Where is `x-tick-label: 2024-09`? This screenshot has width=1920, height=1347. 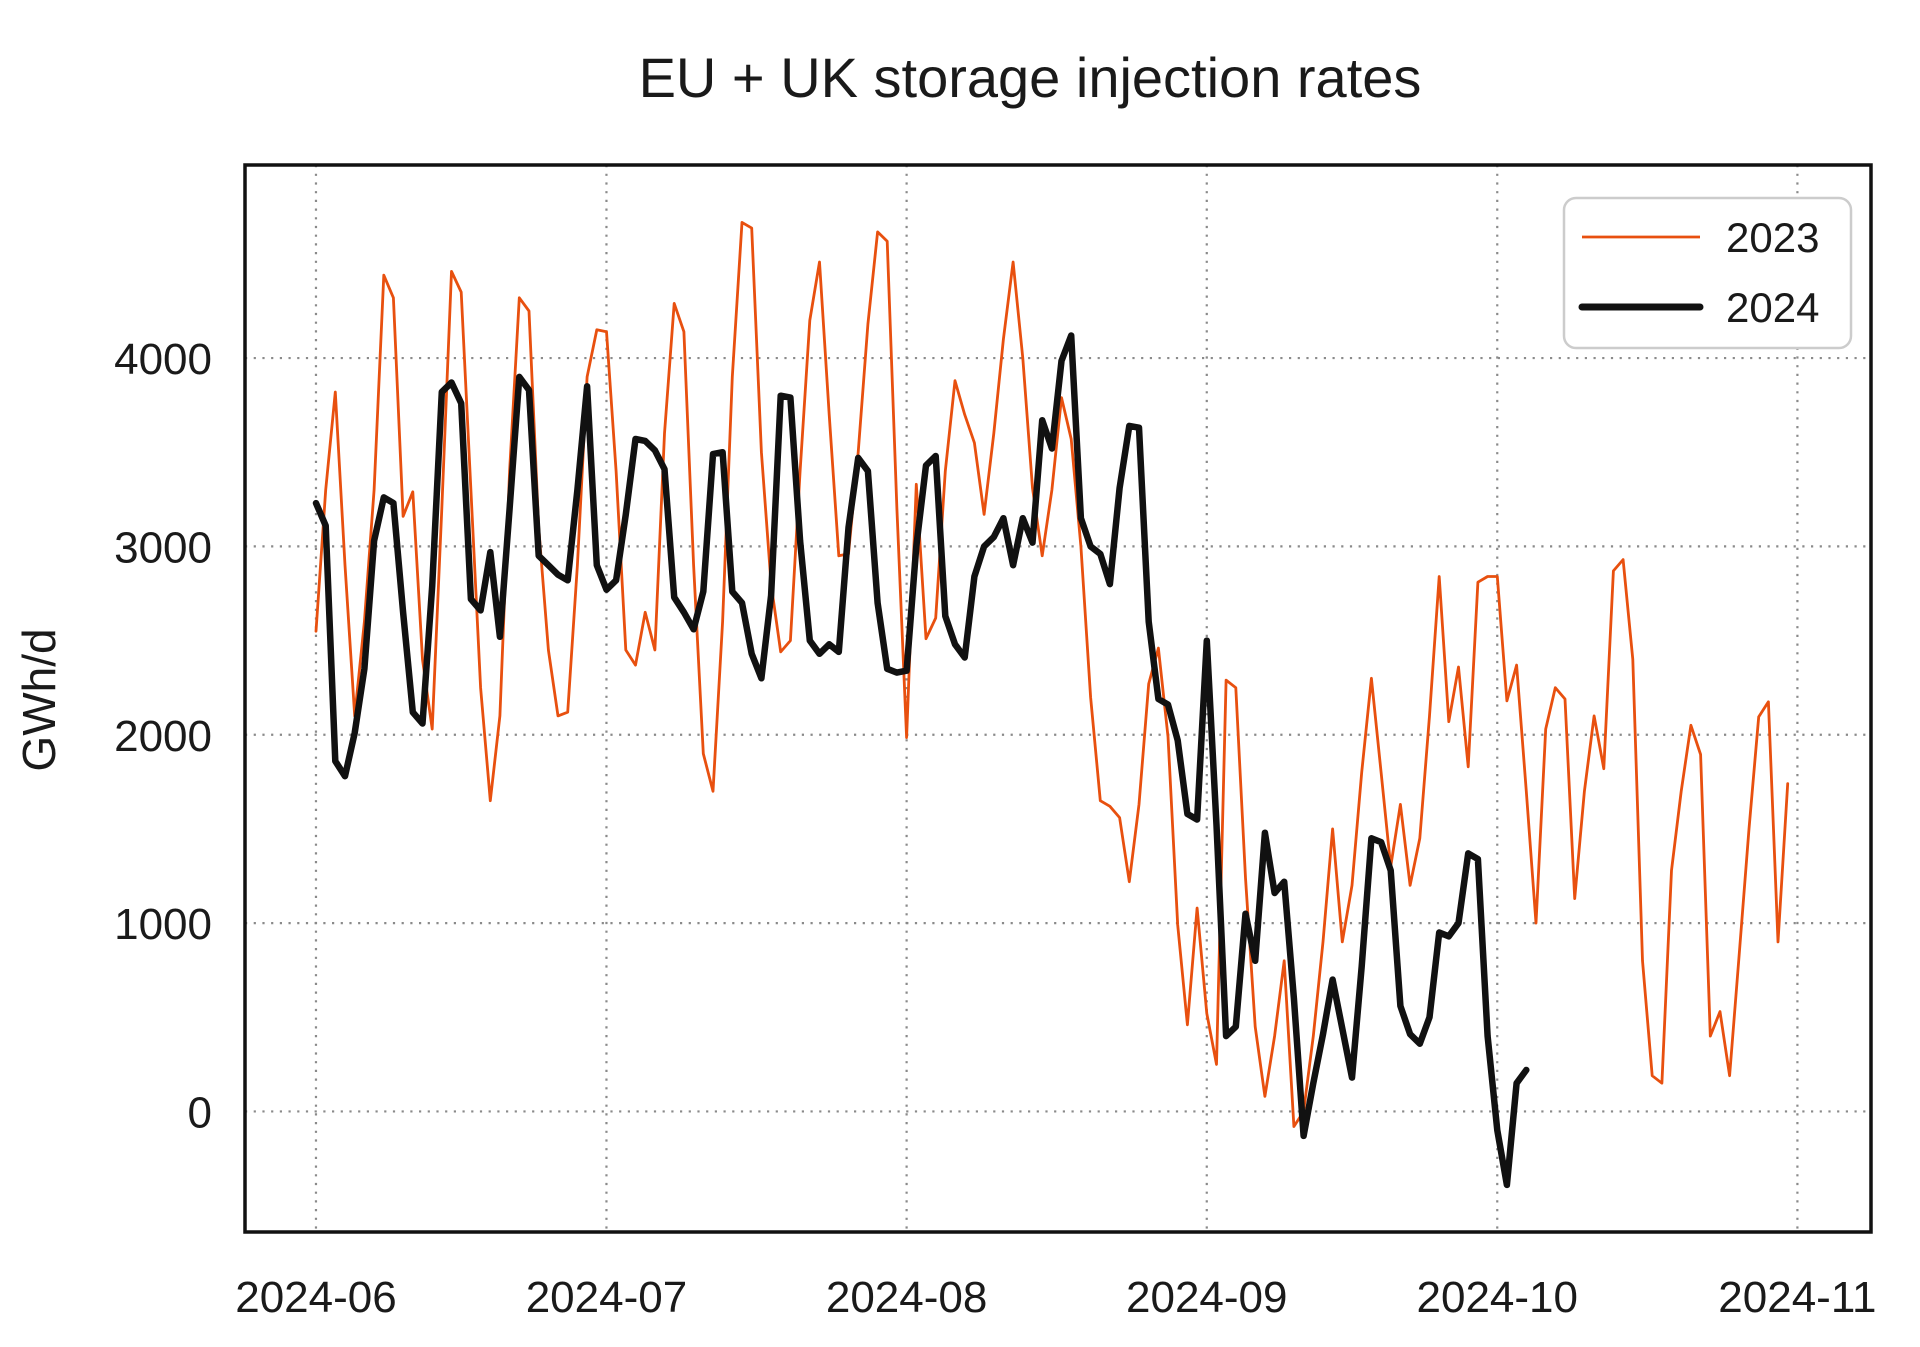
x-tick-label: 2024-09 is located at coordinates (1206, 1297).